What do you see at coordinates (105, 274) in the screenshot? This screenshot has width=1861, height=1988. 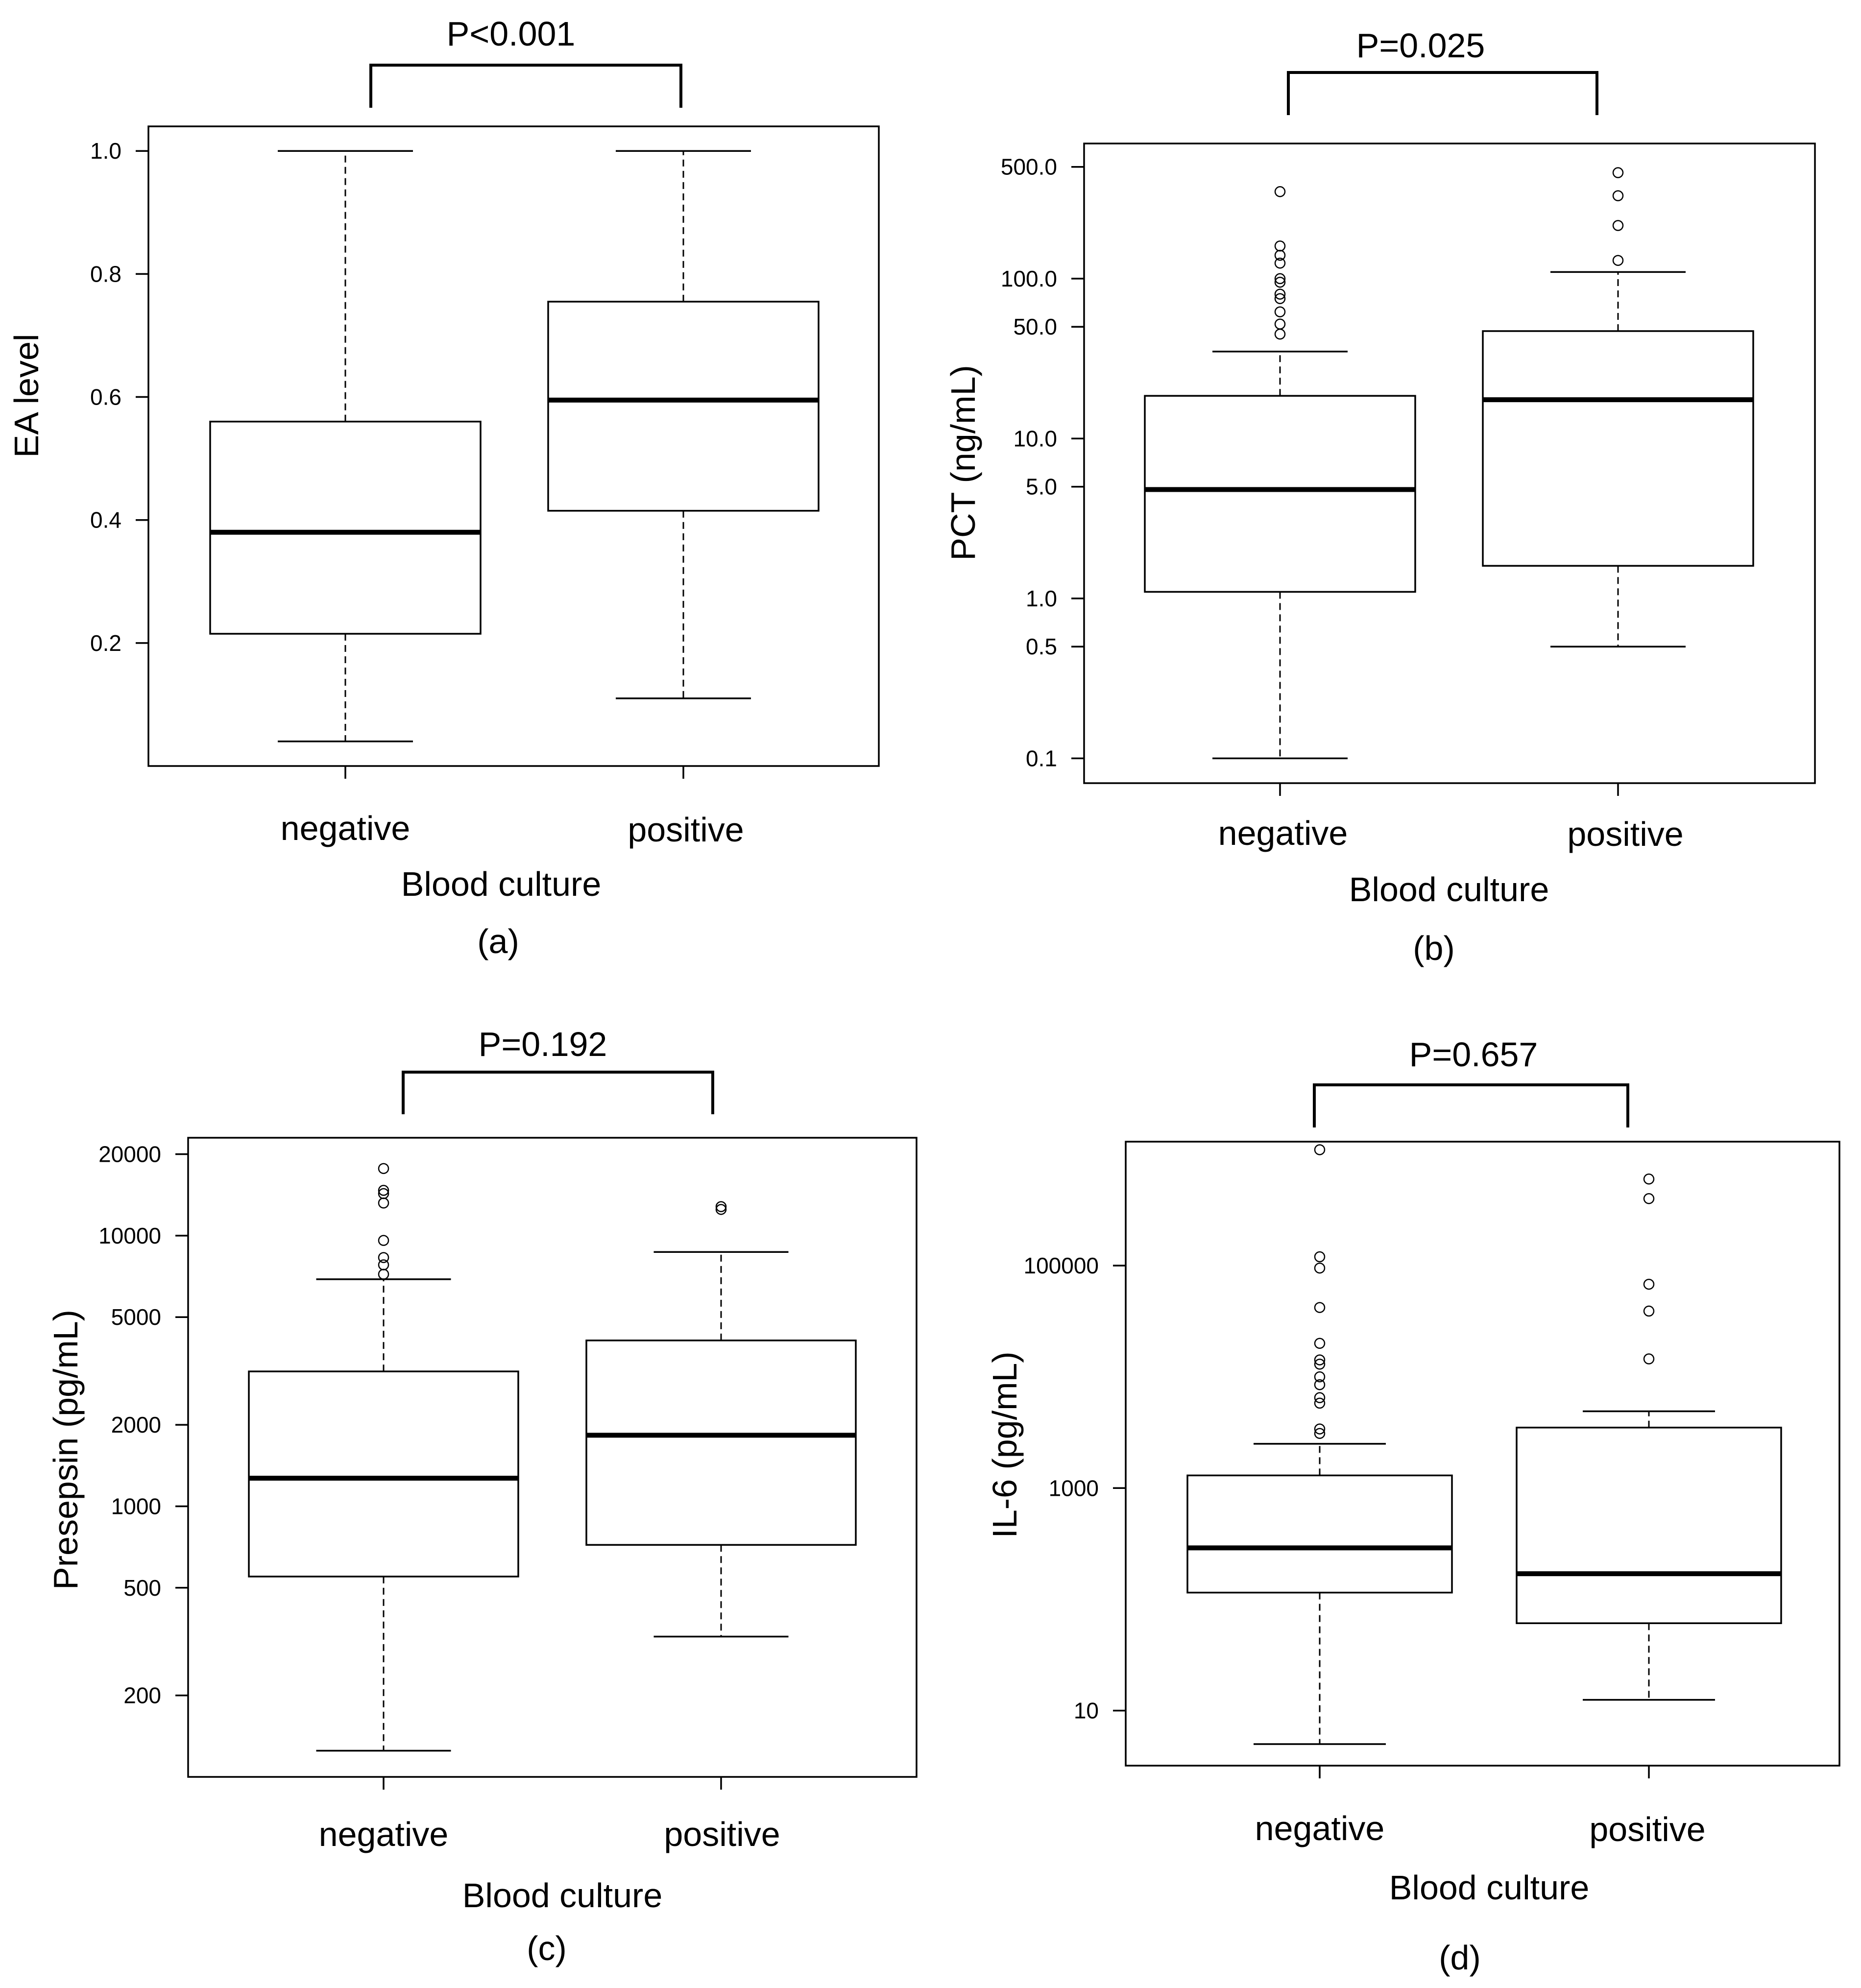 I see `y-tick-label: 0.8` at bounding box center [105, 274].